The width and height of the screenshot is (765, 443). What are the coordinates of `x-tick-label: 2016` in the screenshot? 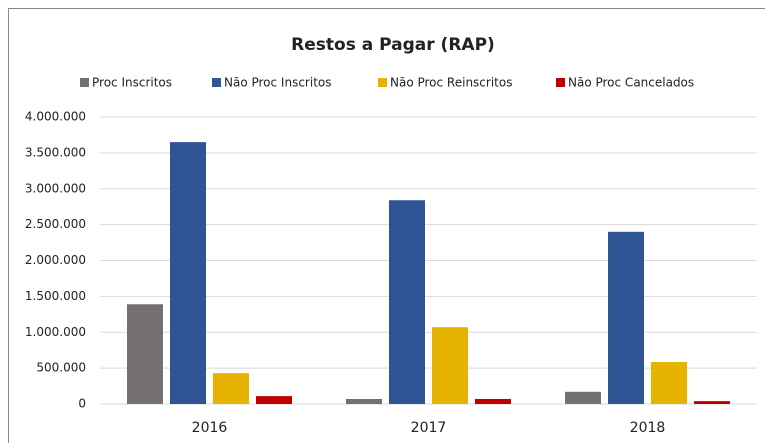 It's located at (210, 428).